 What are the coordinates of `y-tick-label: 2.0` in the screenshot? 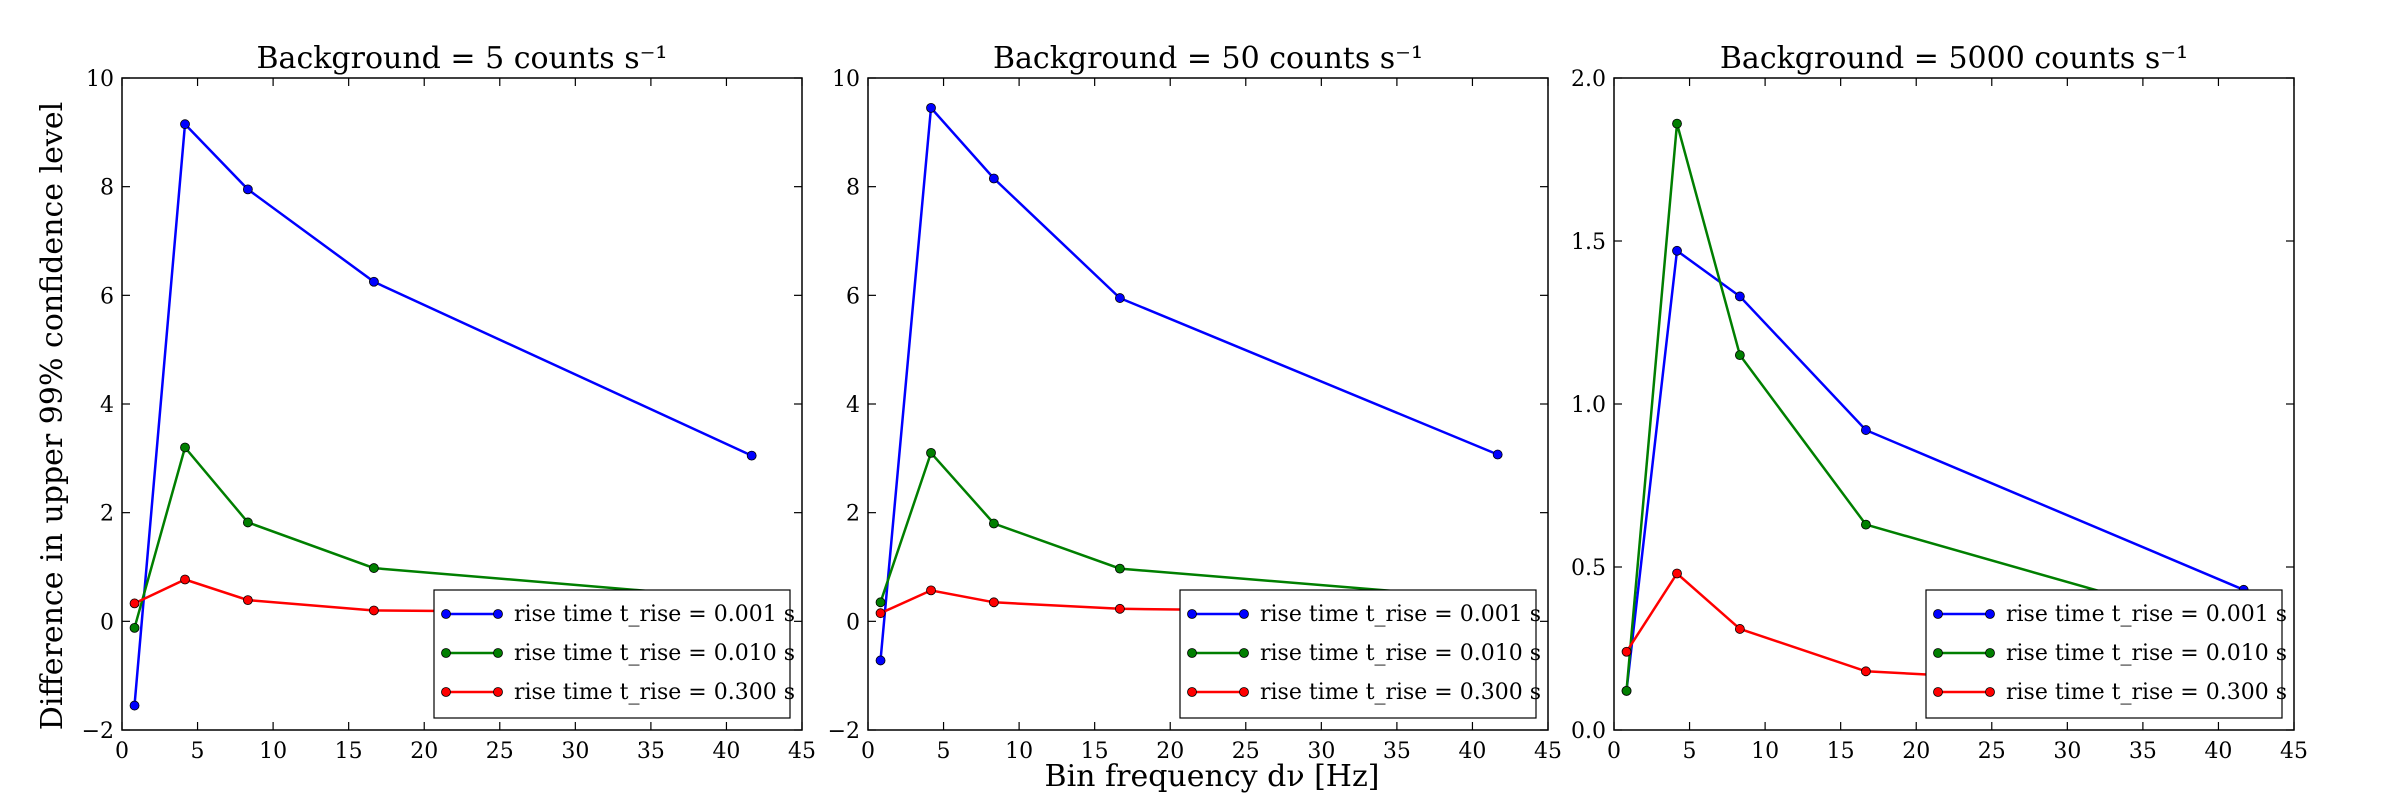 It's located at (1588, 79).